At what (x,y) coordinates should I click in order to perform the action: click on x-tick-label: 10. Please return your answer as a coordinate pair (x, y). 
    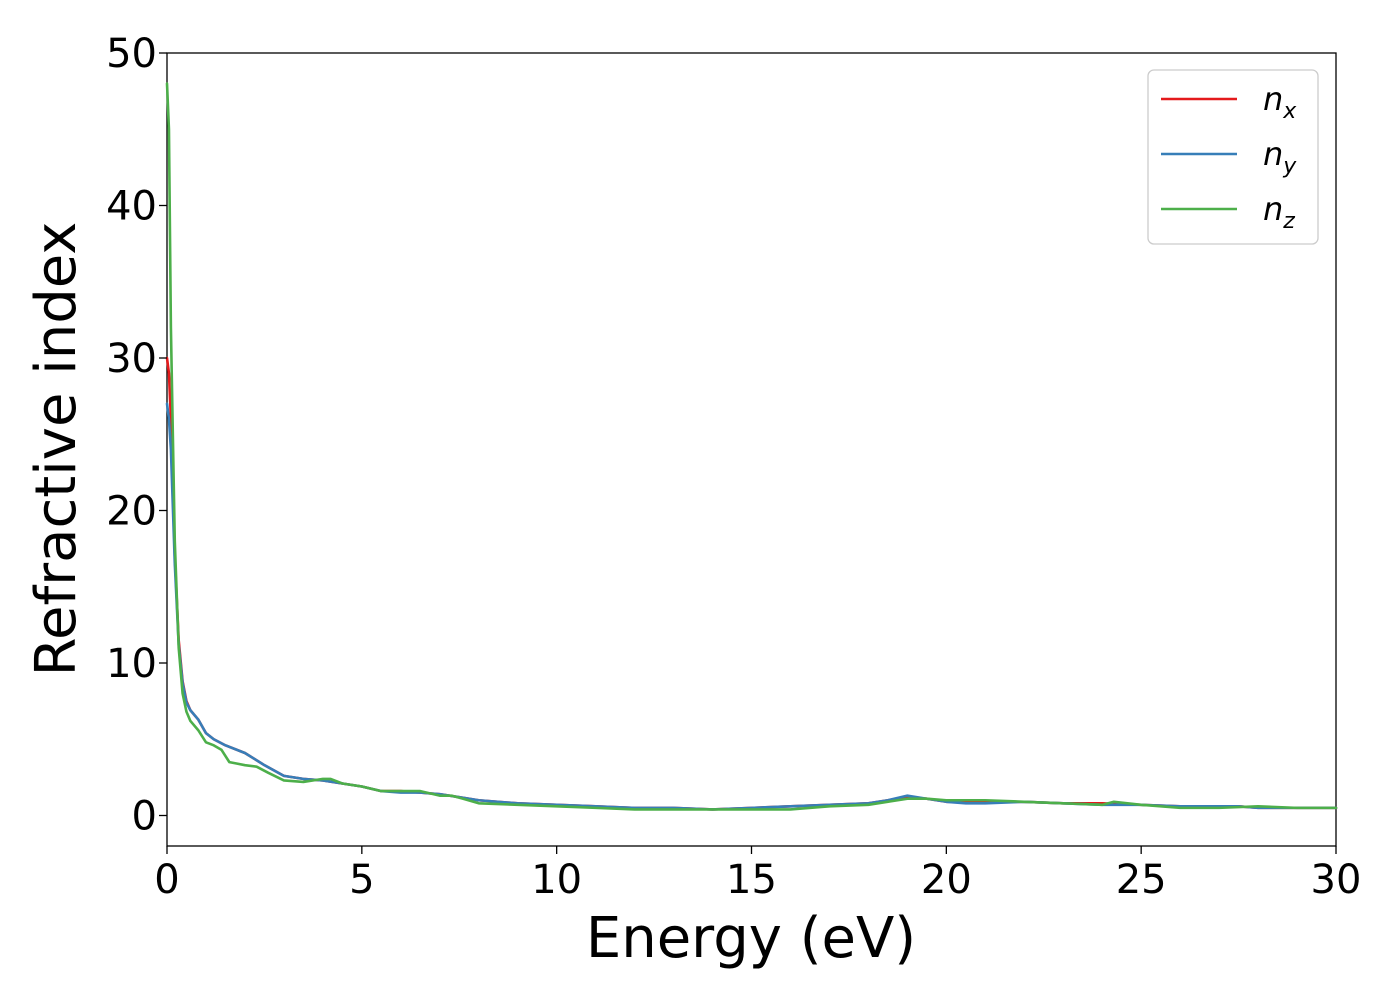
    Looking at the image, I should click on (556, 880).